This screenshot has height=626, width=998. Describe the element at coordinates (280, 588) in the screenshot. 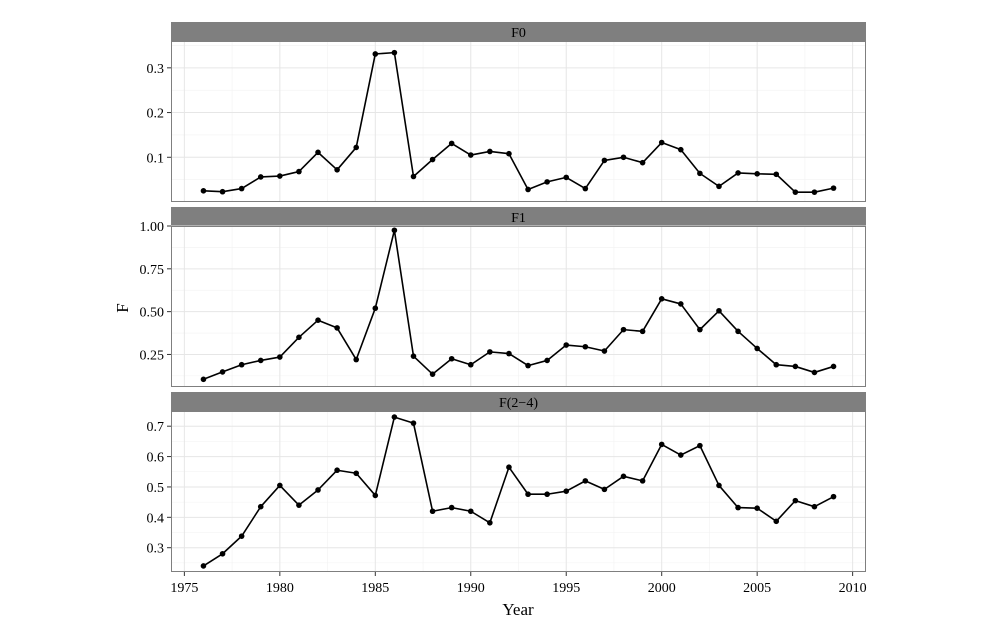

I see `x-tick-label: 1980` at that location.